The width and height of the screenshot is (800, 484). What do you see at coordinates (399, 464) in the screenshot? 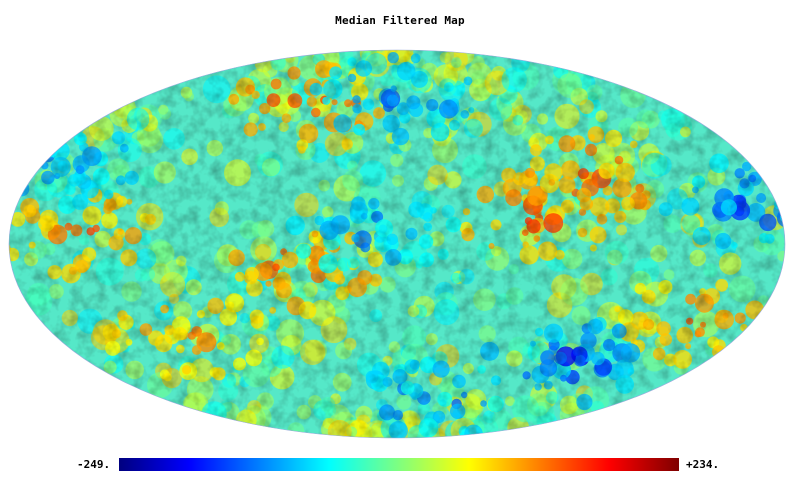
I see `colorbar` at bounding box center [399, 464].